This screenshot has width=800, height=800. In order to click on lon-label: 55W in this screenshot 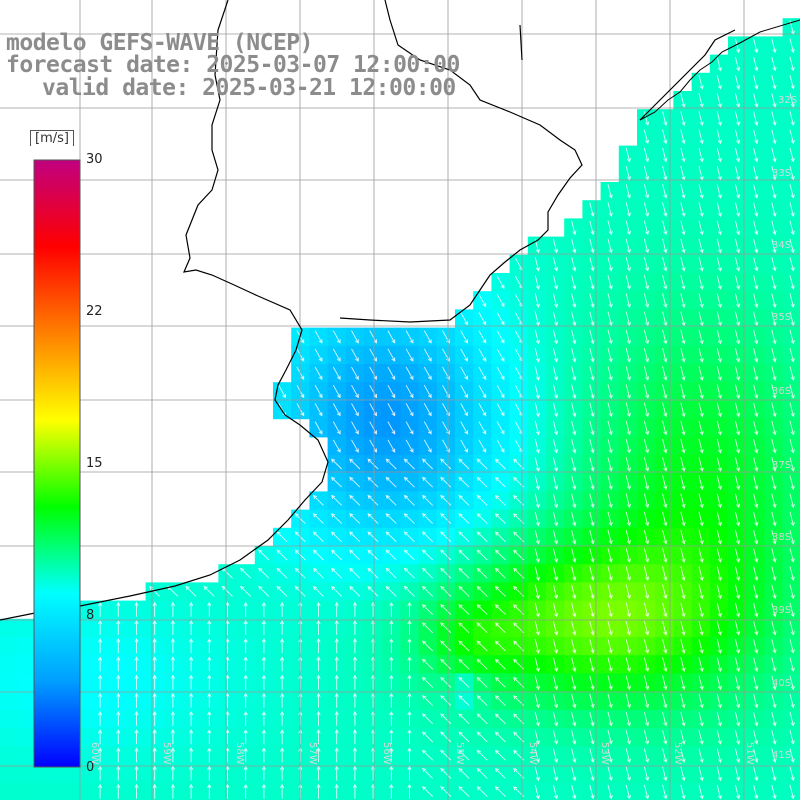, I will do `click(459, 753)`.